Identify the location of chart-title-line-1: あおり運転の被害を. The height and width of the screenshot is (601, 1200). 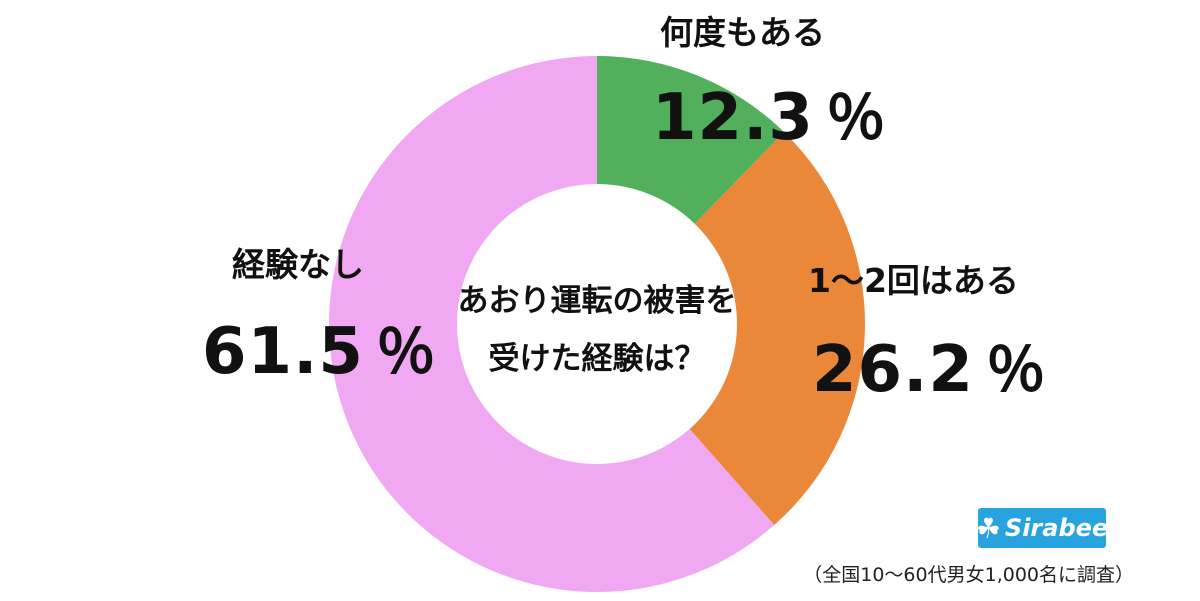
(597, 301).